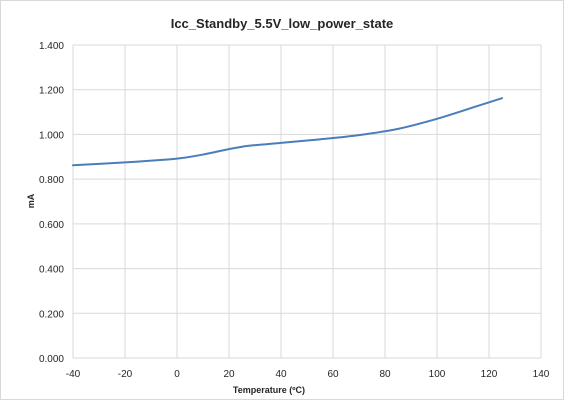  I want to click on chart-title: Icc_Standby_5.5V_low_power_state, so click(282, 23).